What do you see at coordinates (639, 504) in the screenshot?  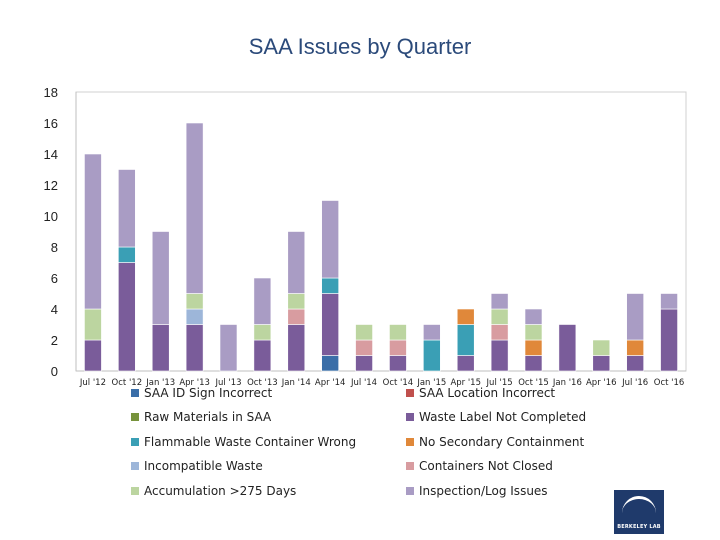 I see `lab-roof-icon` at bounding box center [639, 504].